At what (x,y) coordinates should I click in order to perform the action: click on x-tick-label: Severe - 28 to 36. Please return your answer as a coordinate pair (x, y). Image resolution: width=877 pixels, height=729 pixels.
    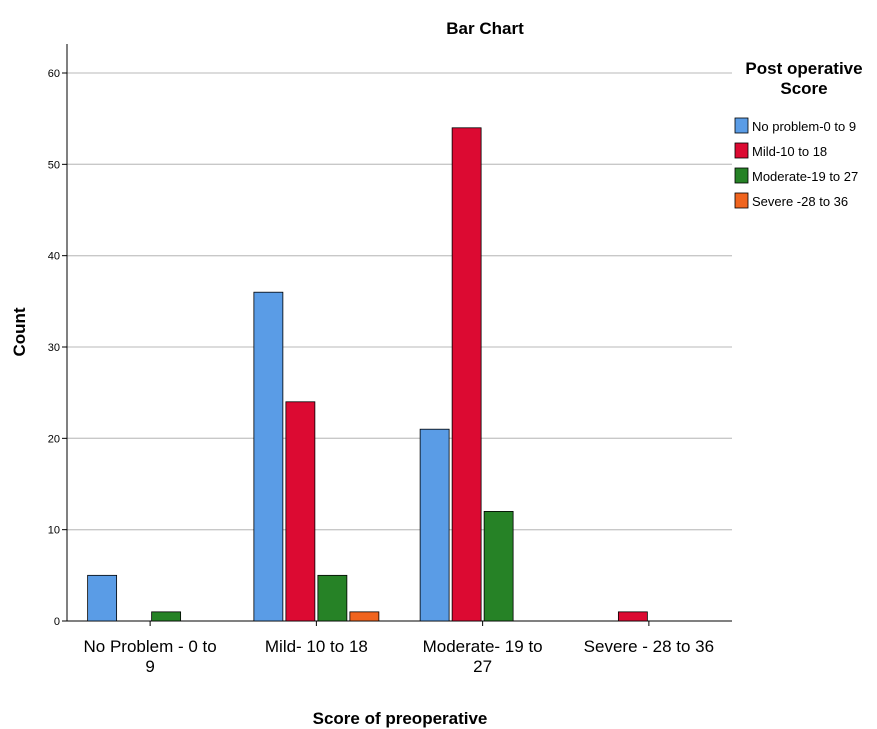
    Looking at the image, I should click on (649, 646).